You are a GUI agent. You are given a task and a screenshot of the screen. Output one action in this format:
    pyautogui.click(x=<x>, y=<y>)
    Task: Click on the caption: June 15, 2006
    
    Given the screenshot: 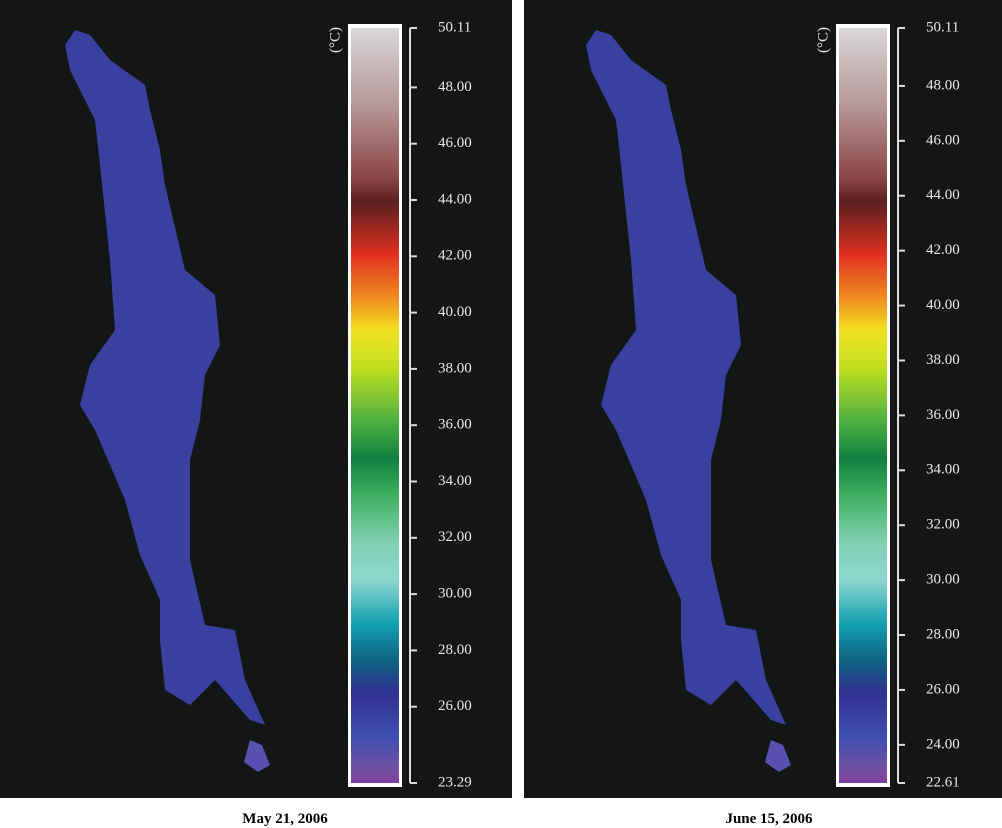 What is the action you would take?
    pyautogui.click(x=769, y=819)
    